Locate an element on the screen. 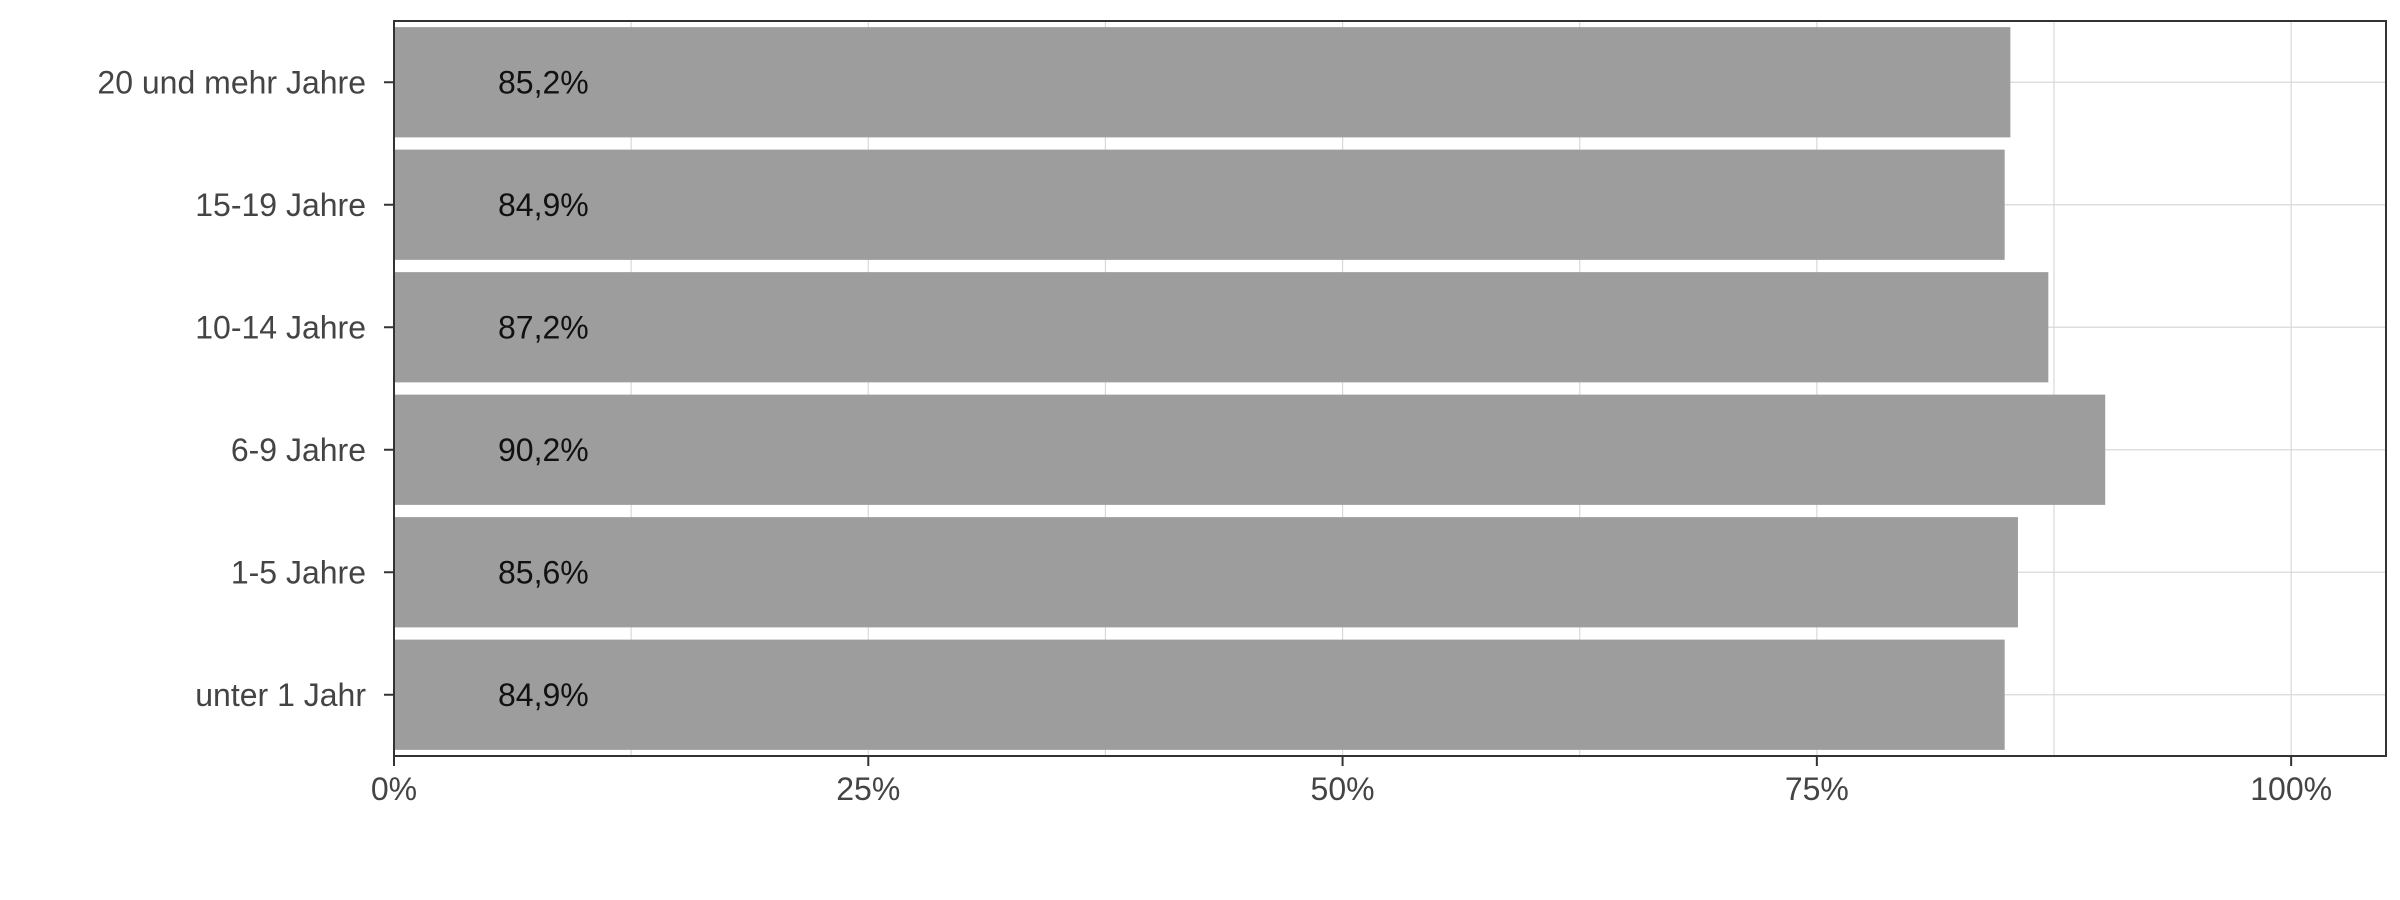 This screenshot has width=2400, height=900. y-category-label: 15-19 Jahre is located at coordinates (280, 205).